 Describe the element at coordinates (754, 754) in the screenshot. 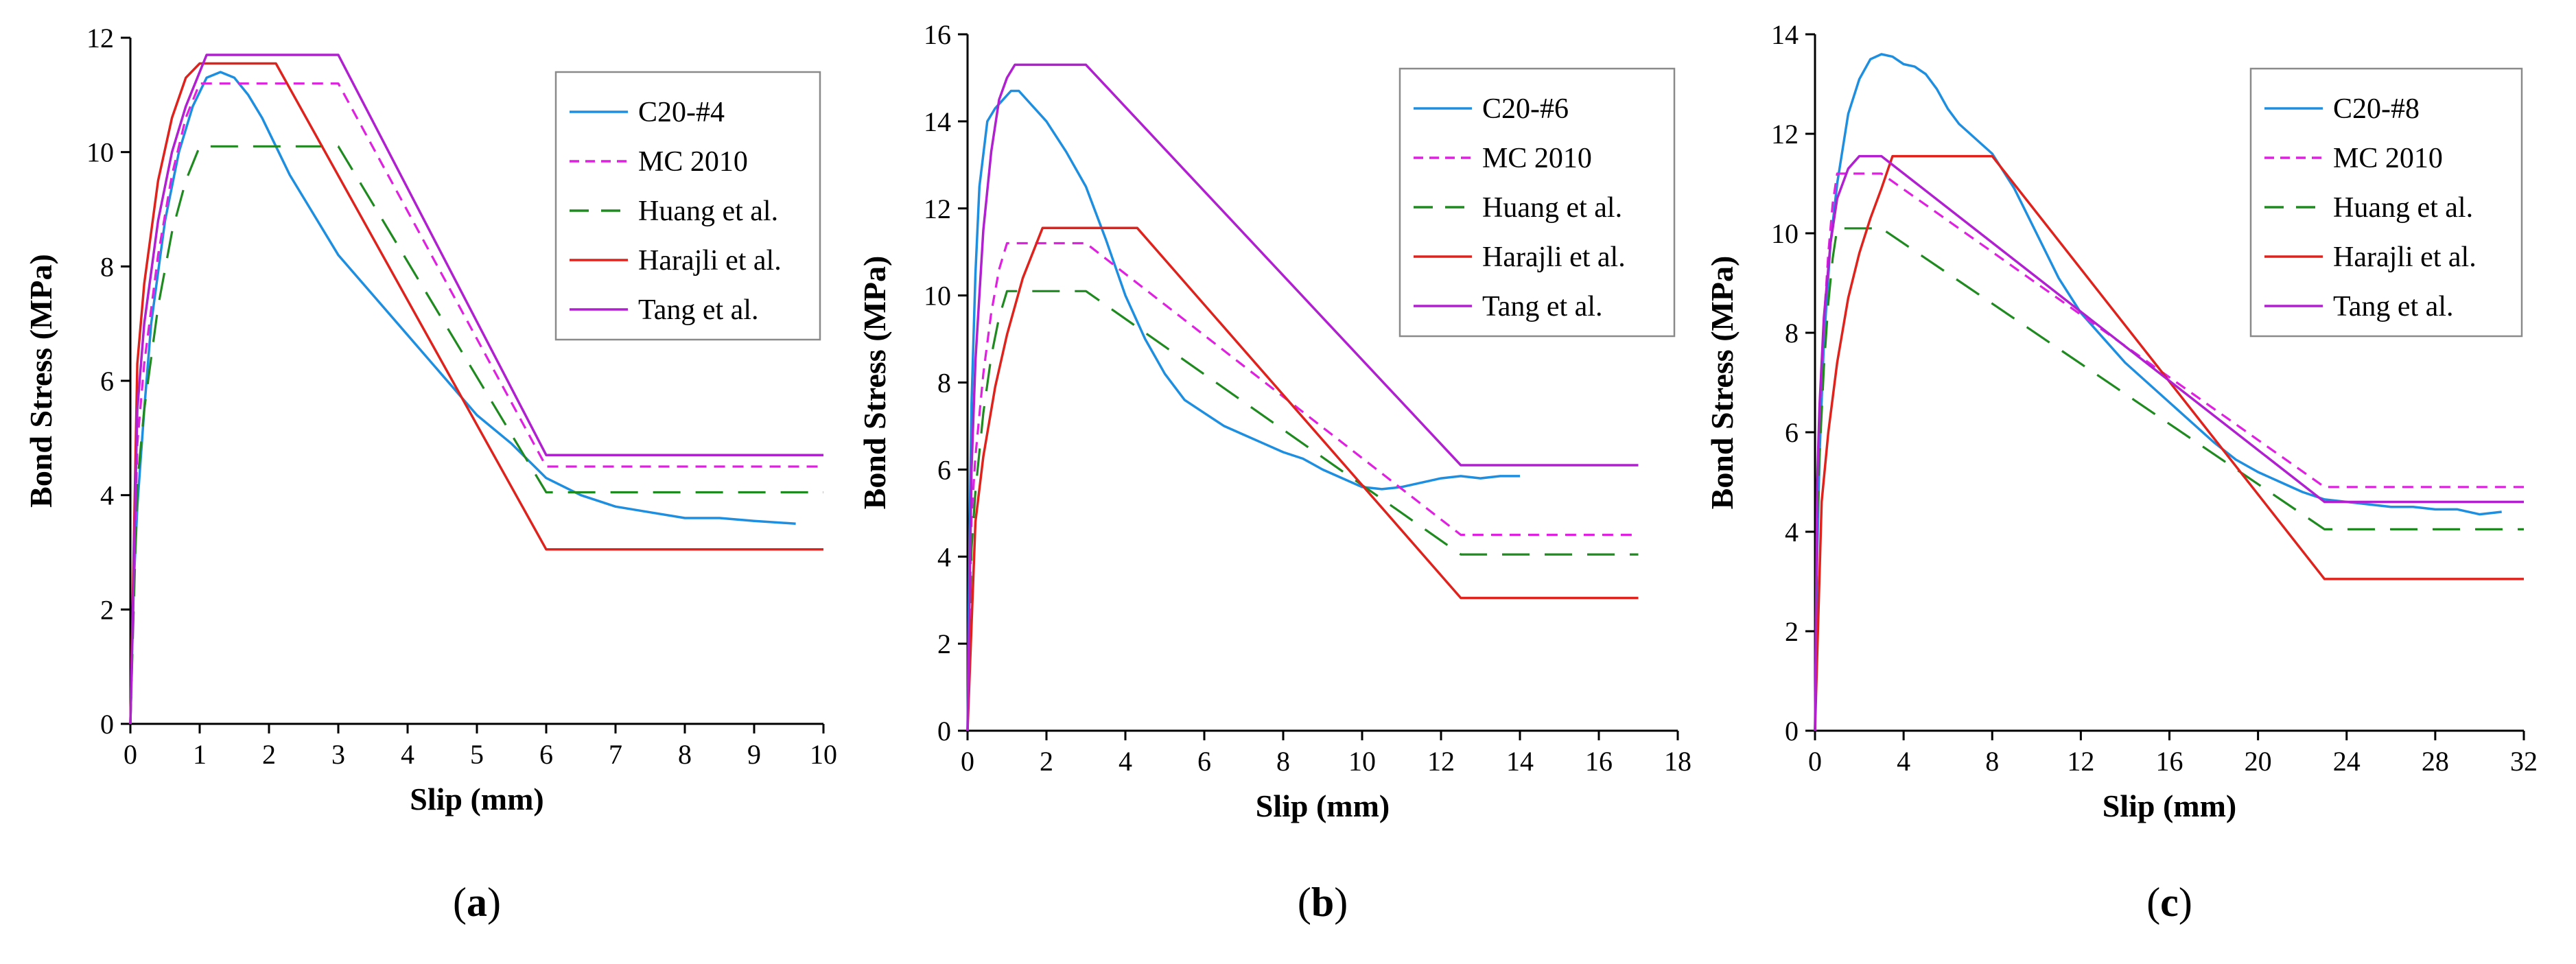

I see `x-tick-label: 9` at that location.